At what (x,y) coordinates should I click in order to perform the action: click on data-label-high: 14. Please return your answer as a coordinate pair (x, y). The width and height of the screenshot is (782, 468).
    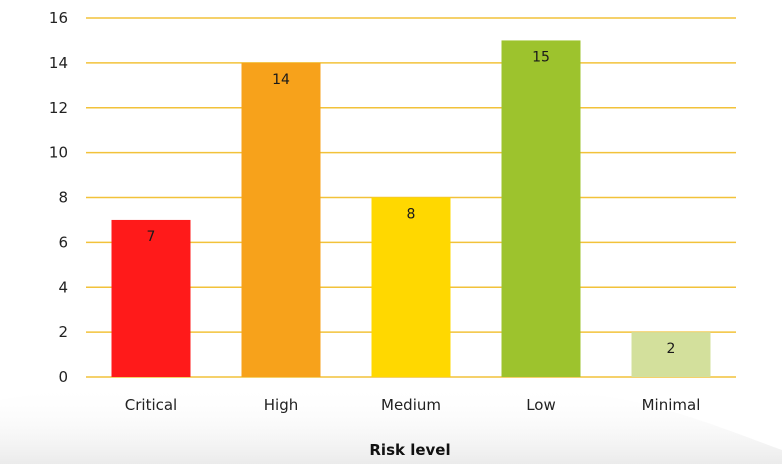
    Looking at the image, I should click on (281, 80).